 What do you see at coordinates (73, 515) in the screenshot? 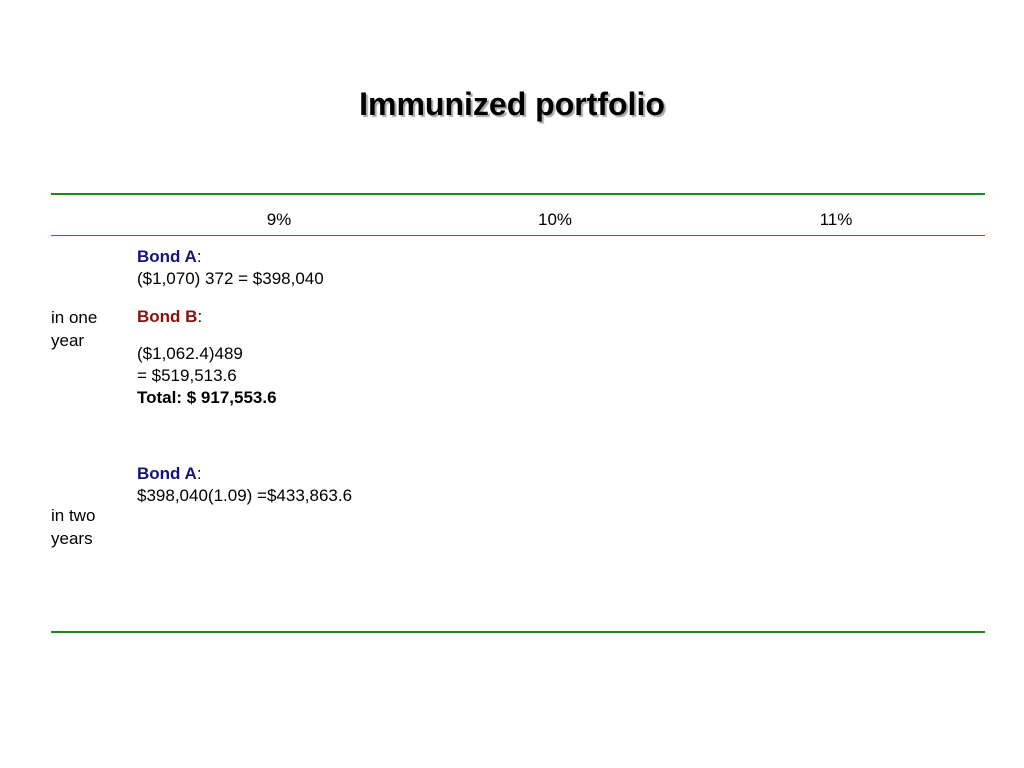
I see `row-label-line: in two` at bounding box center [73, 515].